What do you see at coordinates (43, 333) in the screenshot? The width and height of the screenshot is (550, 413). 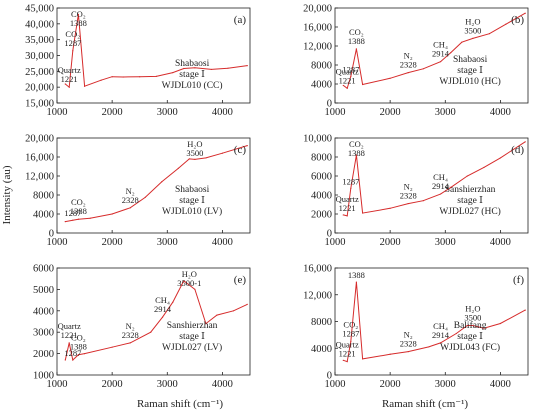 I see `y-tick-label: 3000` at bounding box center [43, 333].